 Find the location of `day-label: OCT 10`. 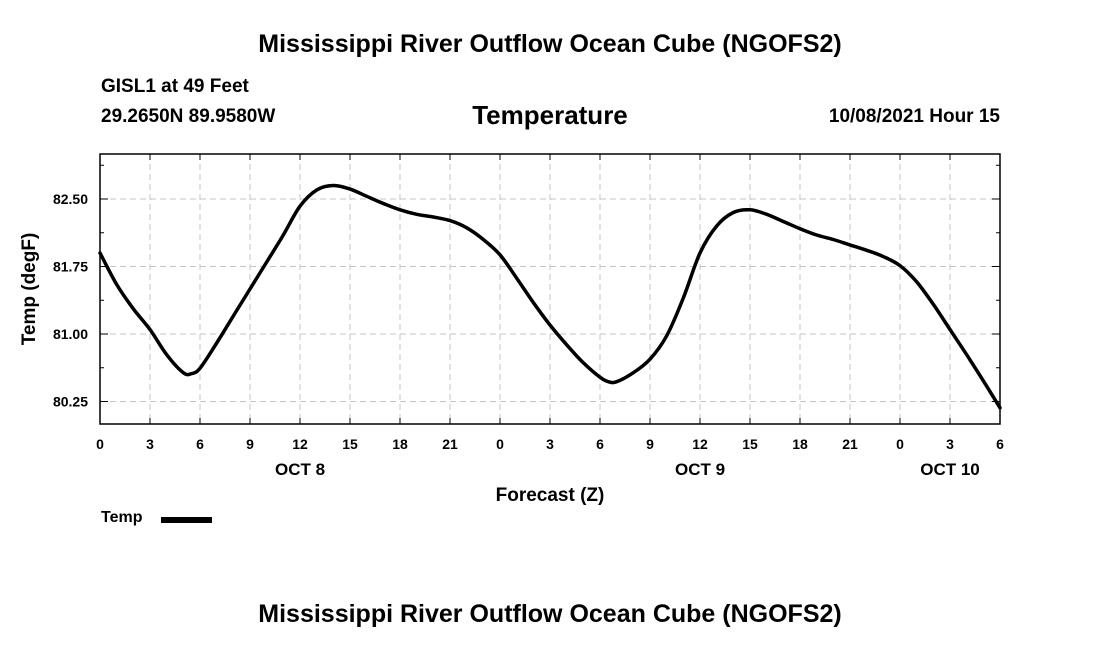

day-label: OCT 10 is located at coordinates (950, 469).